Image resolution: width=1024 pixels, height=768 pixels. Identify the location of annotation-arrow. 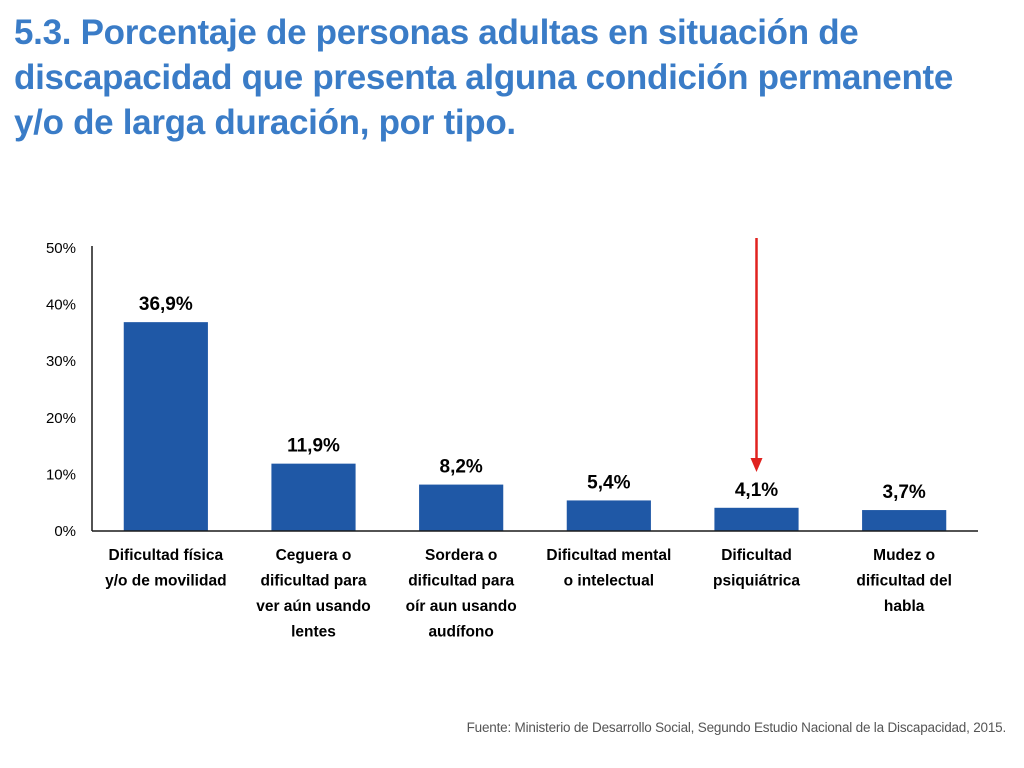
(756, 355).